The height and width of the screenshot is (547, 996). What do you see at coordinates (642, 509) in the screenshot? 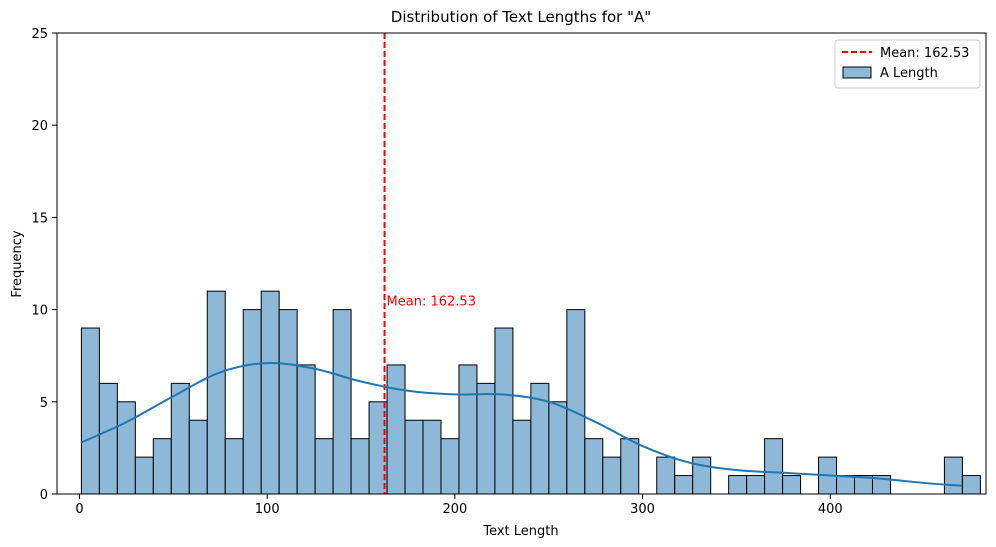
I see `x-tick-label: 300` at bounding box center [642, 509].